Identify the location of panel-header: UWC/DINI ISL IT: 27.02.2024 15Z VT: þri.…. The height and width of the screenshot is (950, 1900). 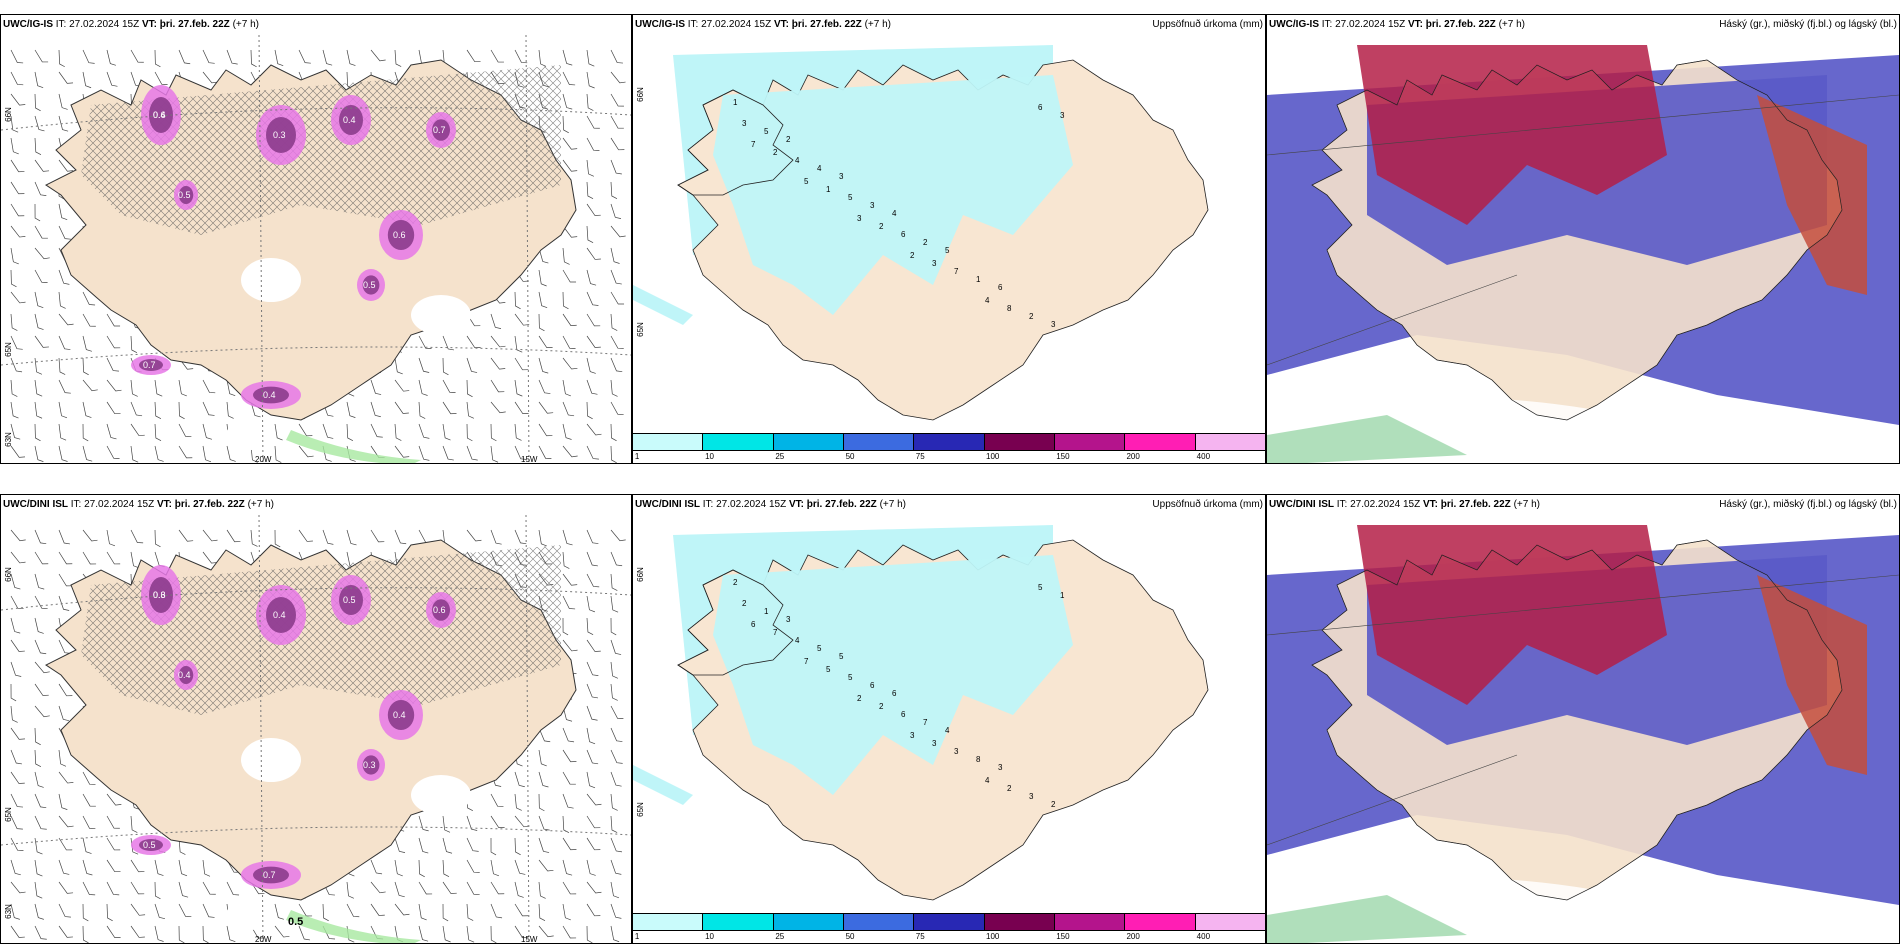
(316, 505).